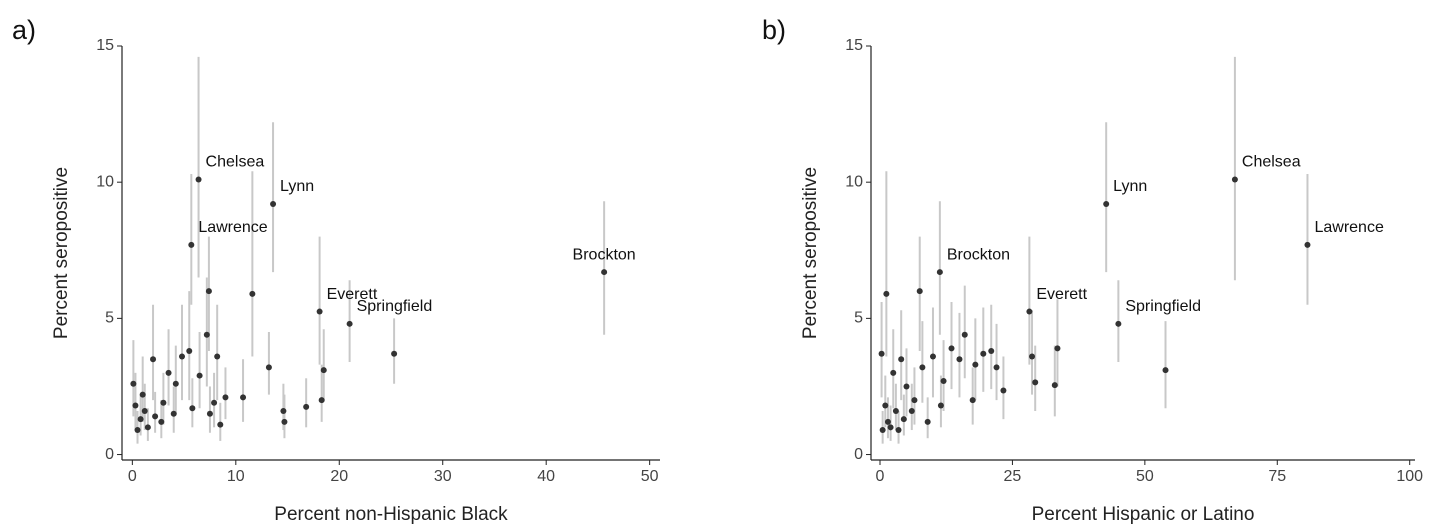 The image size is (1429, 532). I want to click on panel-label: a), so click(24, 30).